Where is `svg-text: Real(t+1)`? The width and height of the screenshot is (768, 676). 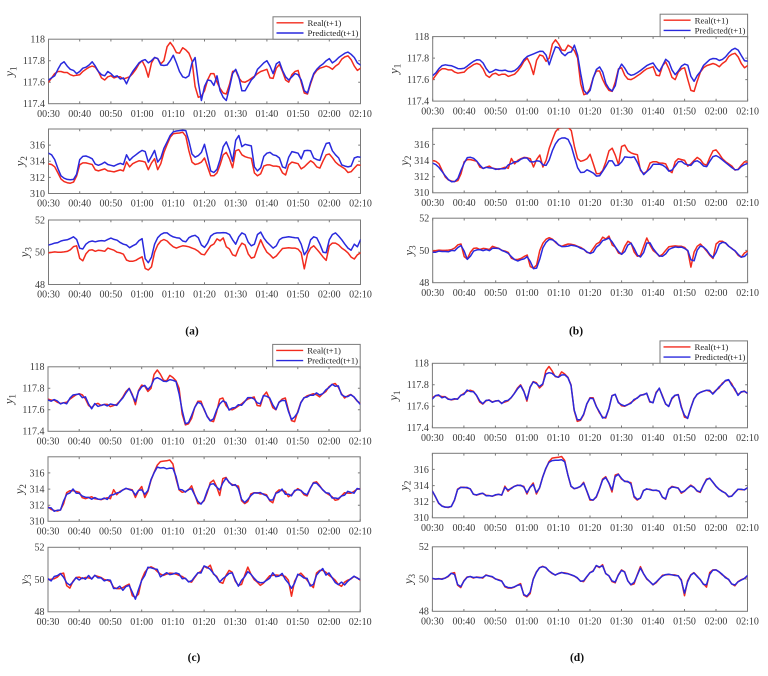 svg-text: Real(t+1) is located at coordinates (325, 23).